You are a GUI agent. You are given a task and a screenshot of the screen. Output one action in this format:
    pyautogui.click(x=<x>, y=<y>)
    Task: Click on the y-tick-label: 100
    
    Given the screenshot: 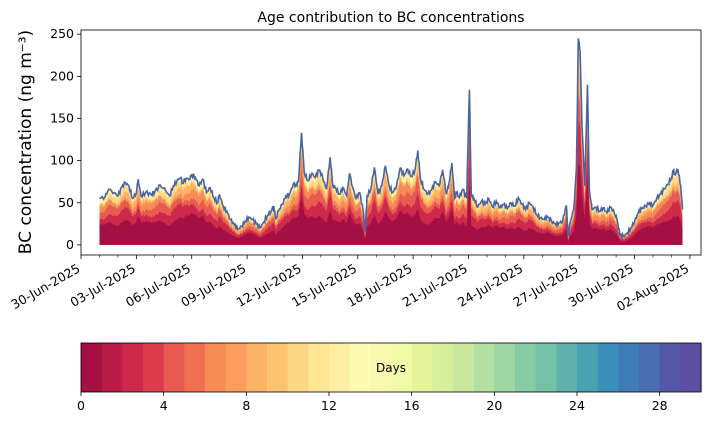 What is the action you would take?
    pyautogui.click(x=62, y=160)
    